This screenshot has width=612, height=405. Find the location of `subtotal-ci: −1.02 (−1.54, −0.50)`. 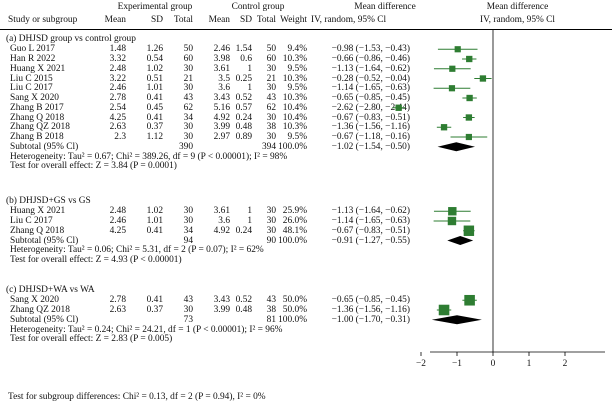

subtotal-ci: −1.02 (−1.54, −0.50) is located at coordinates (370, 146).